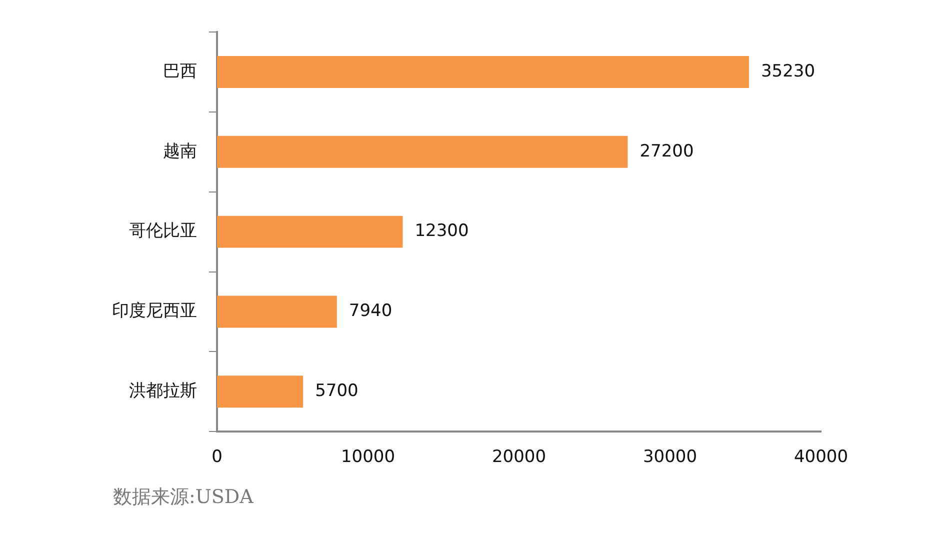  What do you see at coordinates (370, 311) in the screenshot?
I see `data-label: 7940` at bounding box center [370, 311].